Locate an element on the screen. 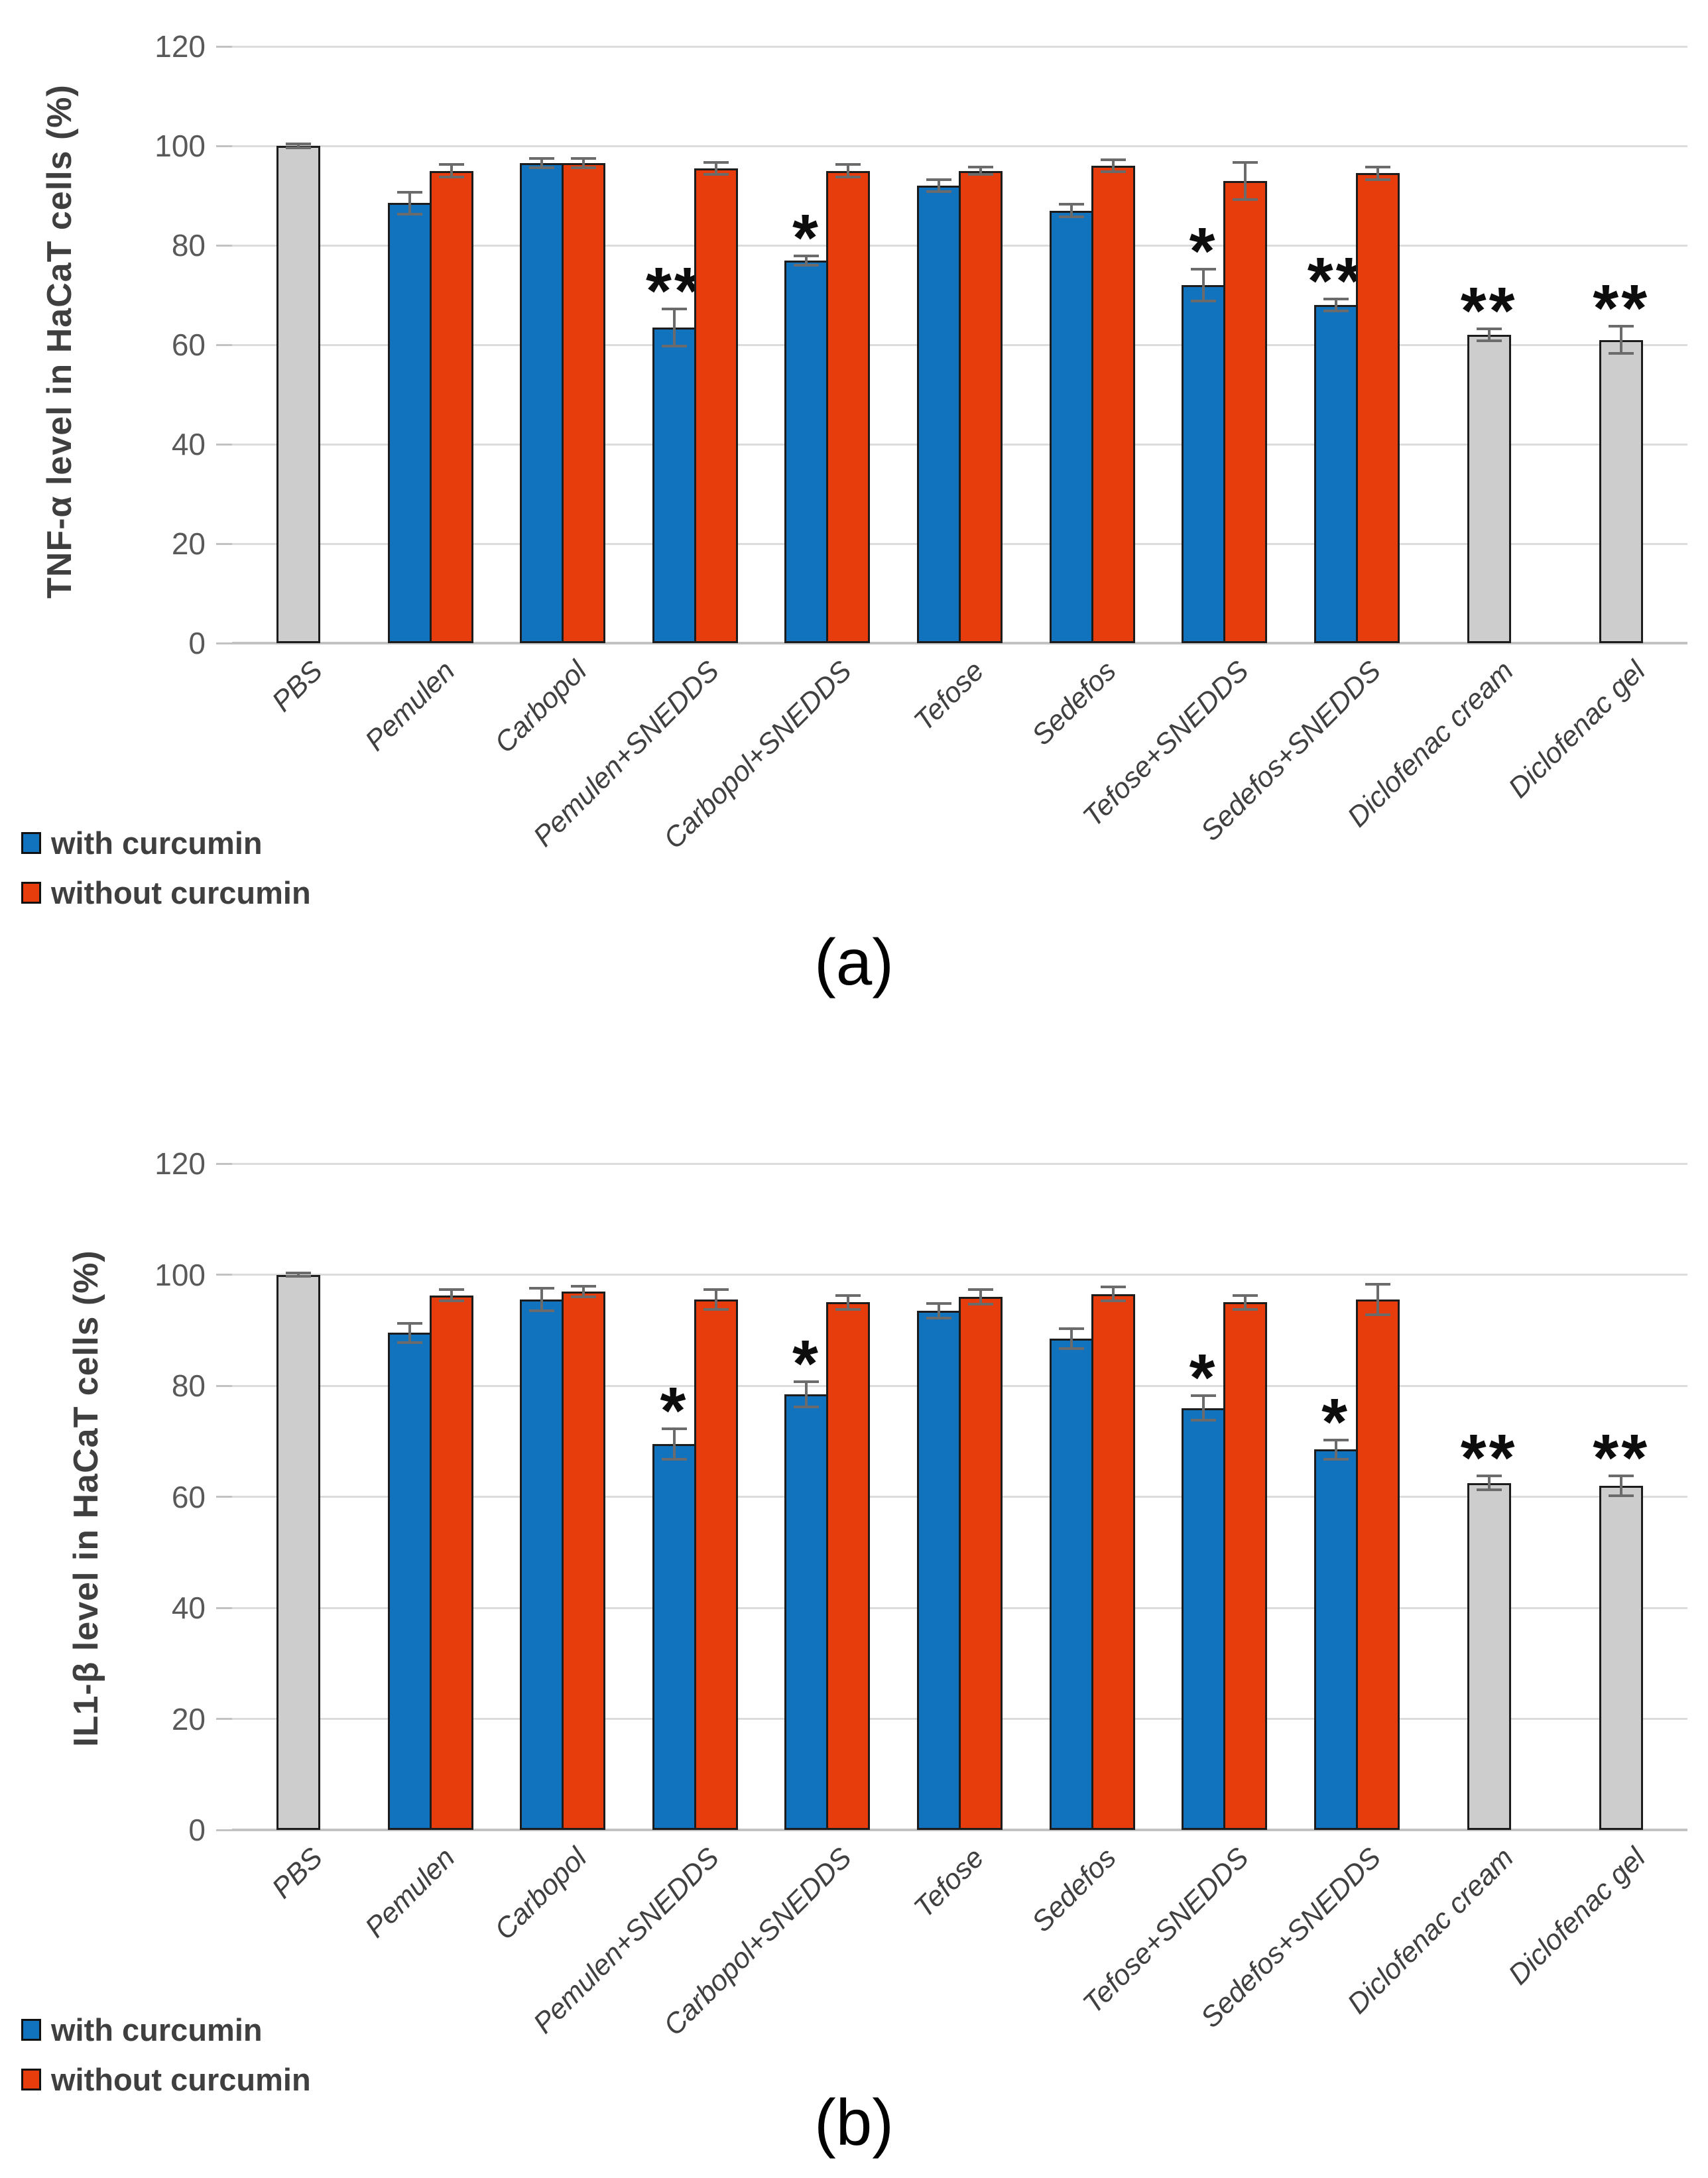 Image resolution: width=1708 pixels, height=2178 pixels. bar-carbopol-snedds-without-curcumin is located at coordinates (848, 1566).